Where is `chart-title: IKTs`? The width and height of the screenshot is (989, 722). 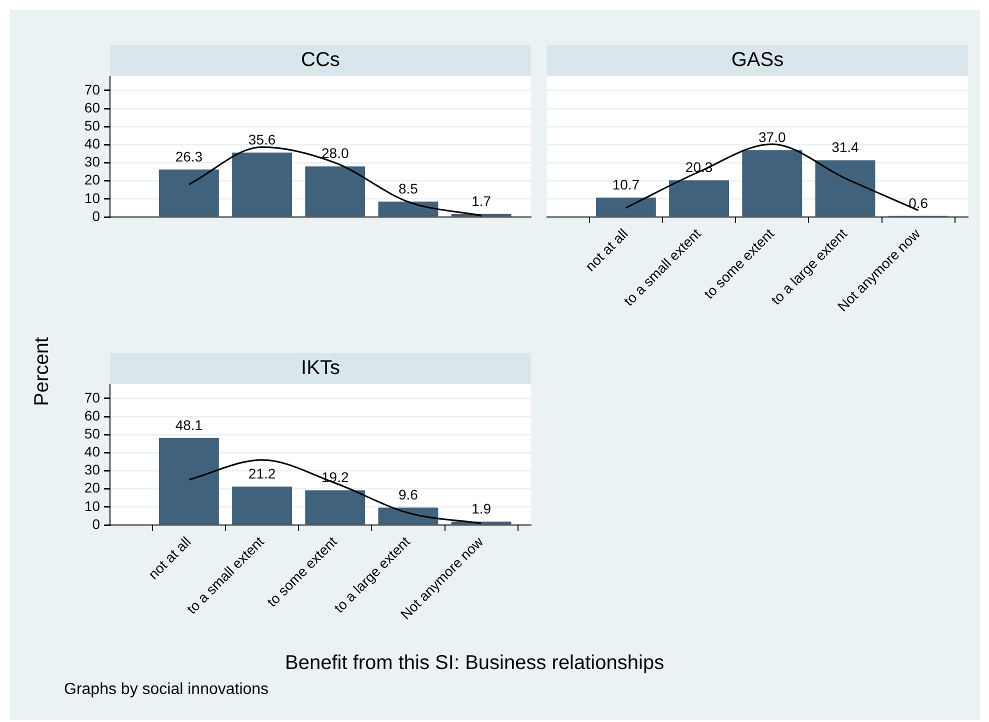 chart-title: IKTs is located at coordinates (320, 368).